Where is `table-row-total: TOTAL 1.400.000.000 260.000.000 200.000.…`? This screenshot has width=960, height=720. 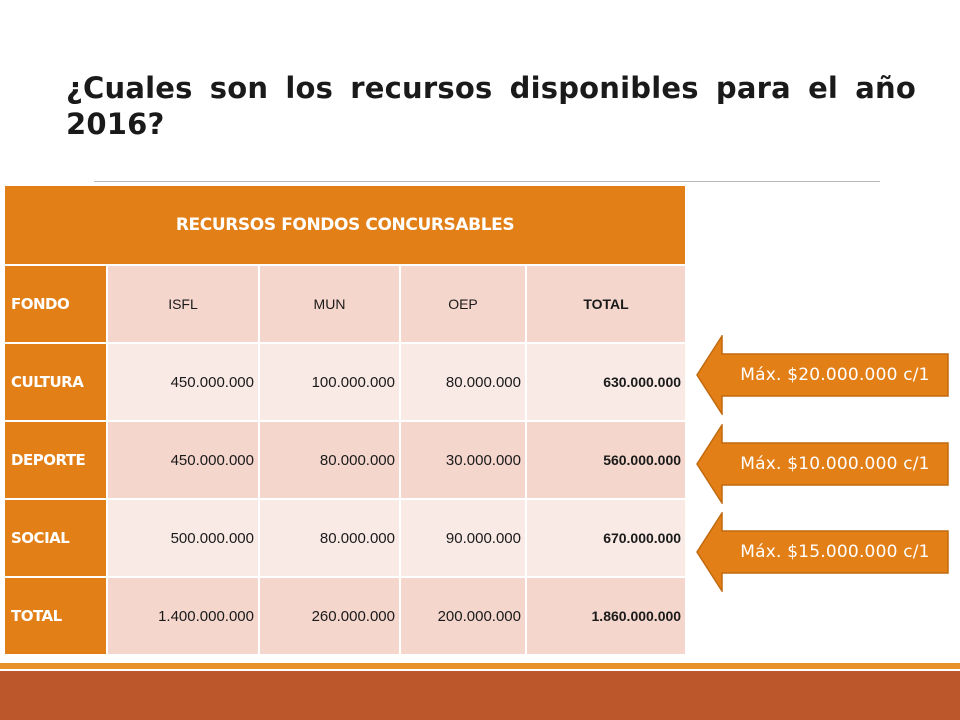 table-row-total: TOTAL 1.400.000.000 260.000.000 200.000.… is located at coordinates (345, 615).